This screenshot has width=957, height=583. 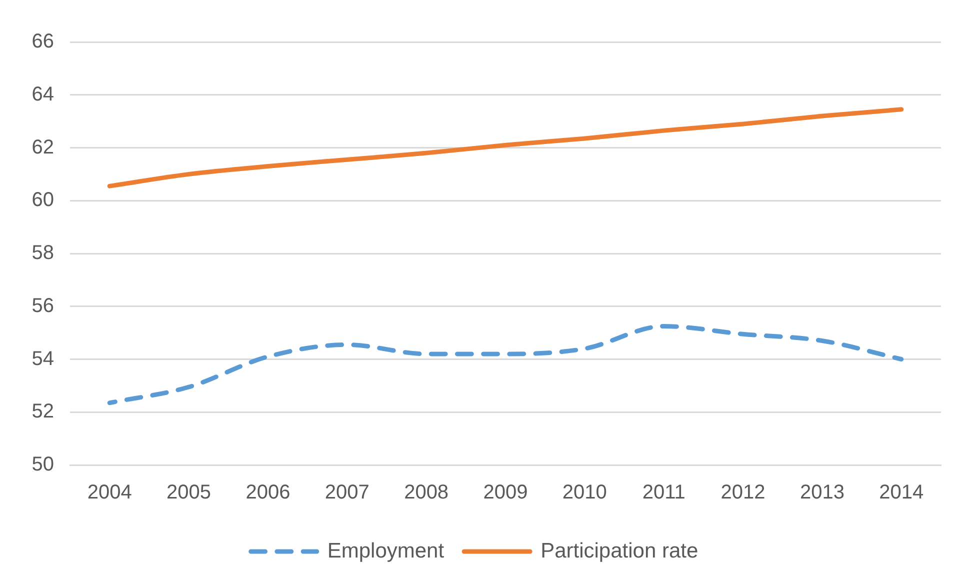 What do you see at coordinates (43, 465) in the screenshot?
I see `y-tick-label: 50` at bounding box center [43, 465].